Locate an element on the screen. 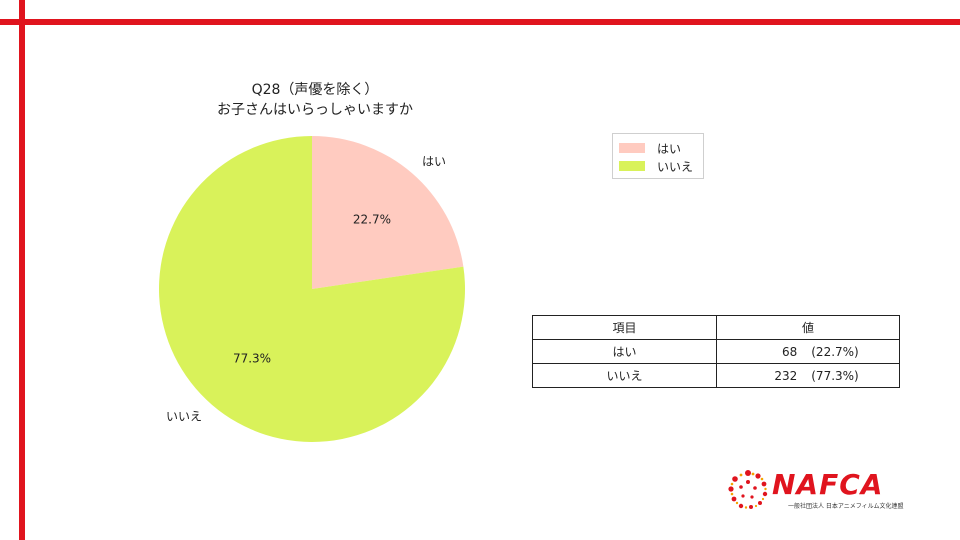 Image resolution: width=960 pixels, height=540 pixels. table-cell-label: はい is located at coordinates (624, 351).